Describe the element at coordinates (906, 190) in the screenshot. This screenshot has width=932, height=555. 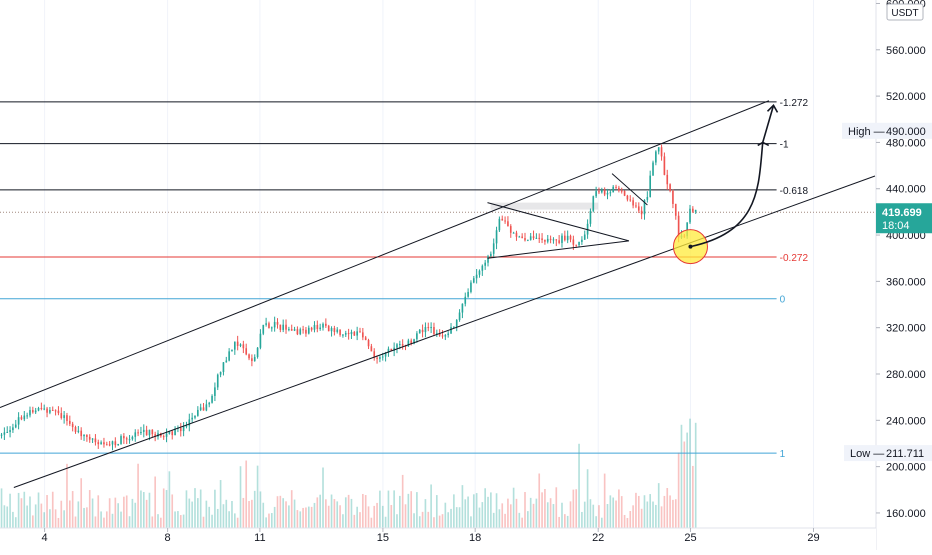
I see `price-tick-label: 440.000` at that location.